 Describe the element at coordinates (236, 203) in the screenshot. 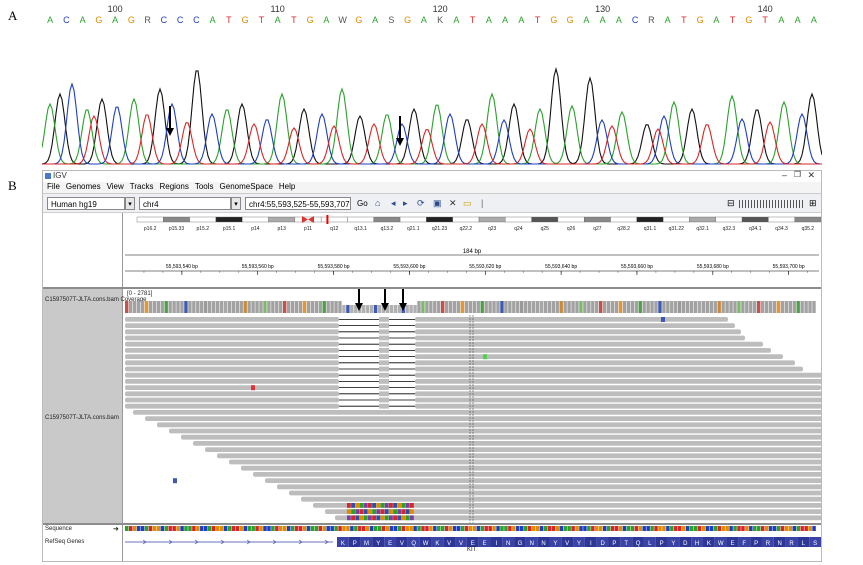

I see `chromosome-dropdown-icon: ▾` at that location.